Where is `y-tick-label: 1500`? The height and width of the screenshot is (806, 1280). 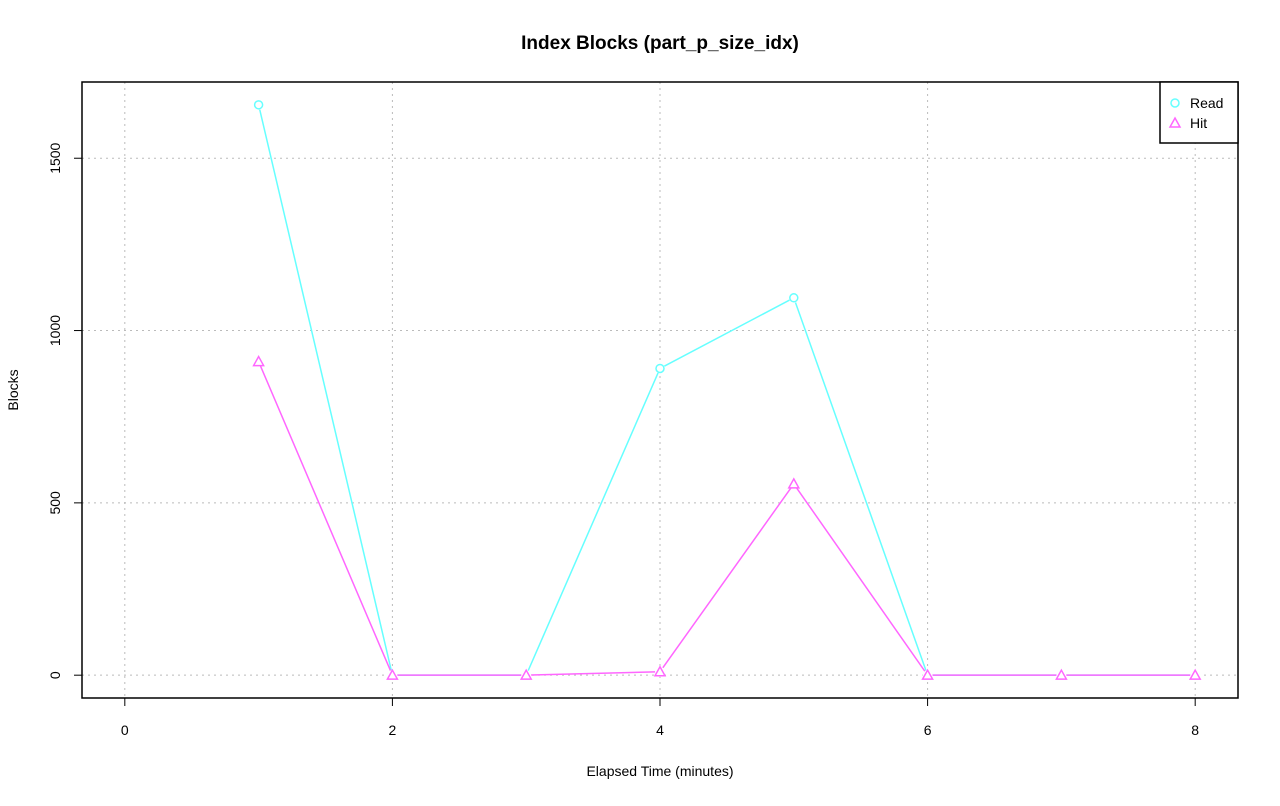 y-tick-label: 1500 is located at coordinates (55, 157).